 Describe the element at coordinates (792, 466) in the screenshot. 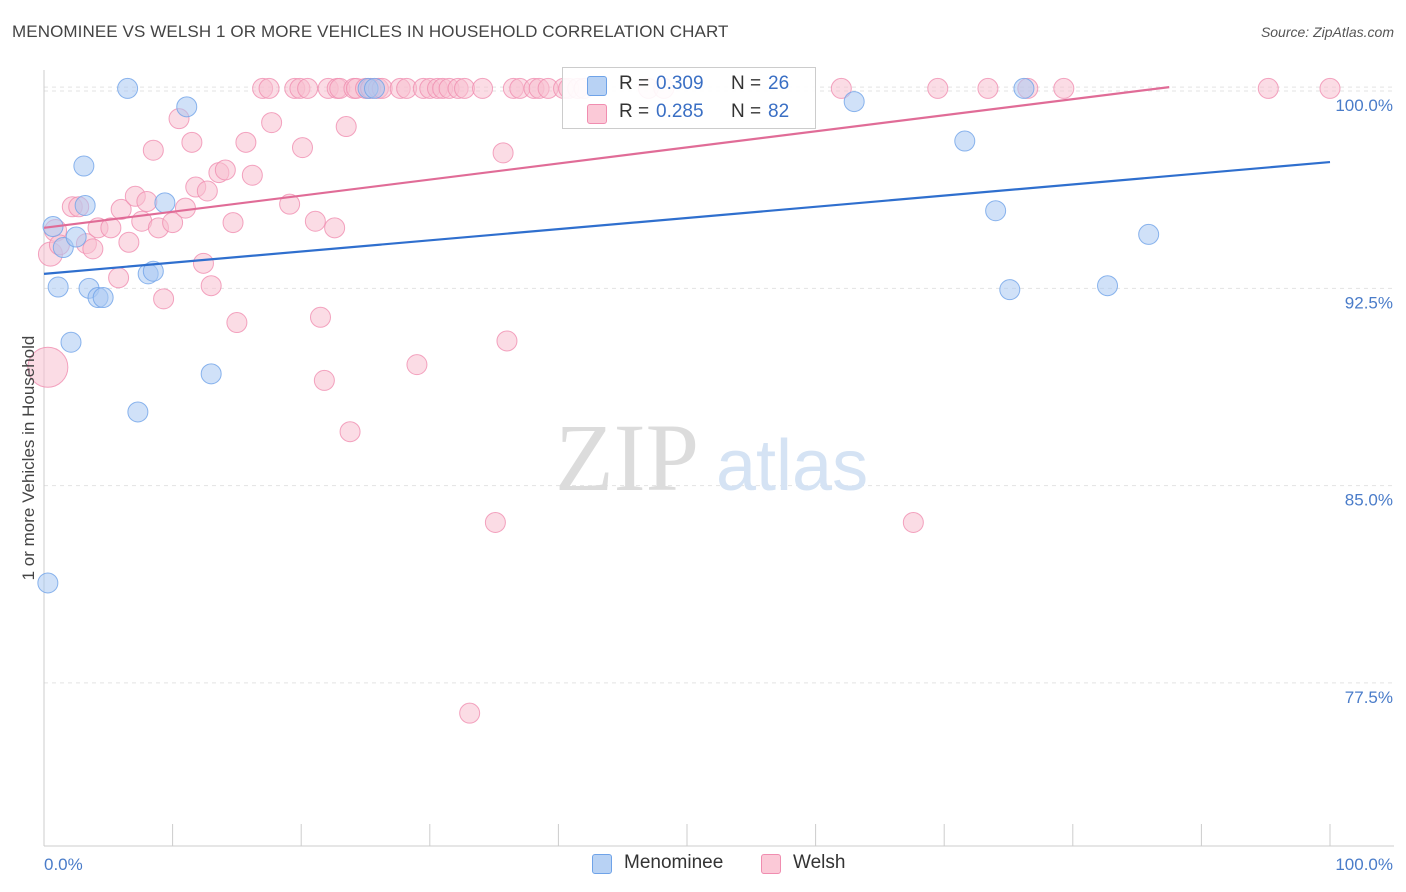

I see `watermark-atlas: atlas` at that location.